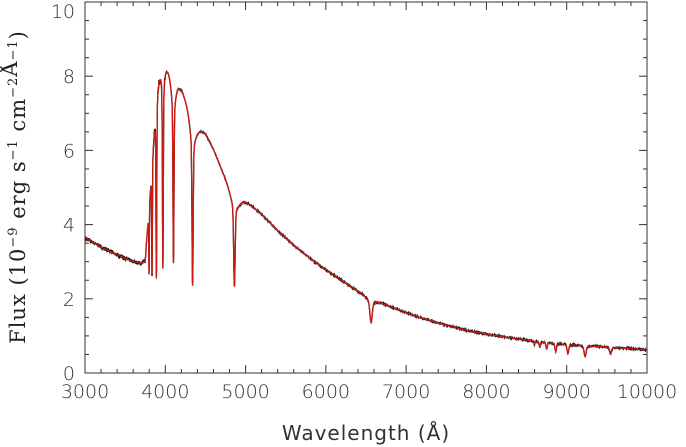 The height and width of the screenshot is (447, 686). I want to click on x-tick-label: 3000, so click(85, 392).